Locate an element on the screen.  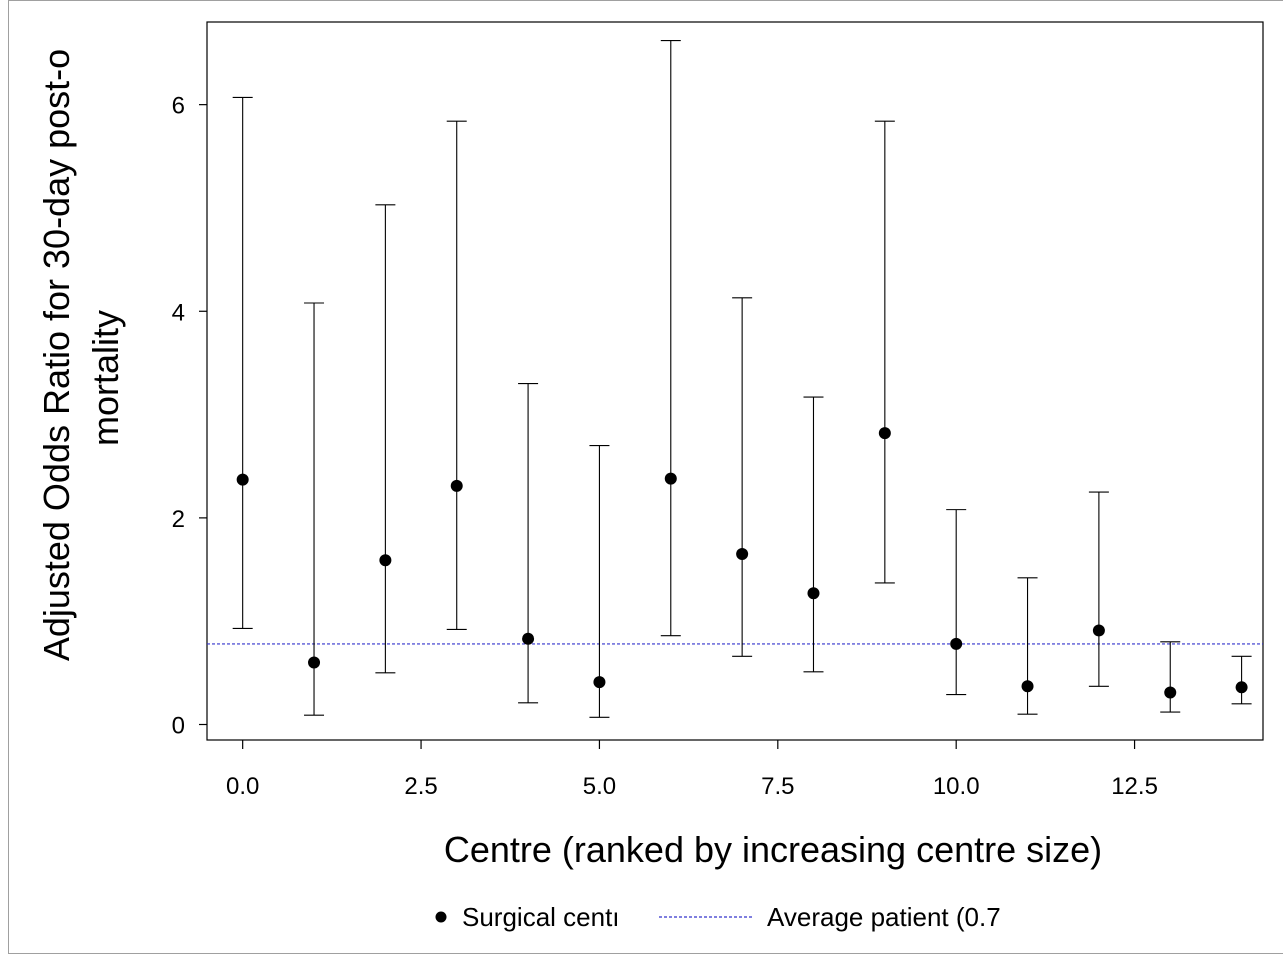
y-axis-ticks: 0 2 4 6 is located at coordinates (189, 416).